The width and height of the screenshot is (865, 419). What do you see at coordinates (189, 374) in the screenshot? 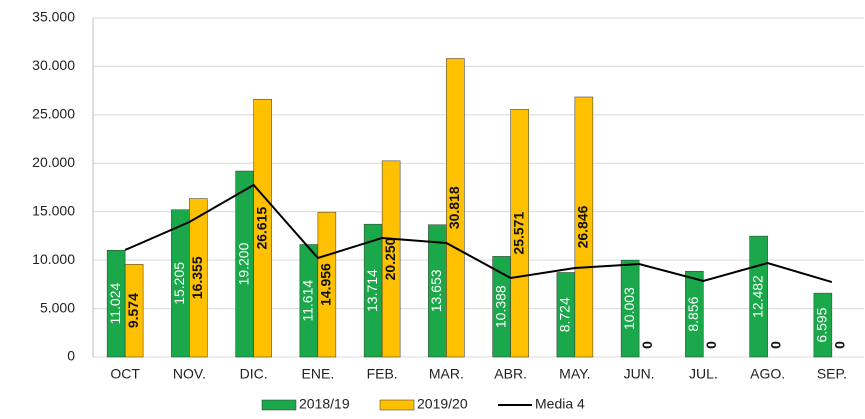
I see `x-tick-label: NOV.` at bounding box center [189, 374].